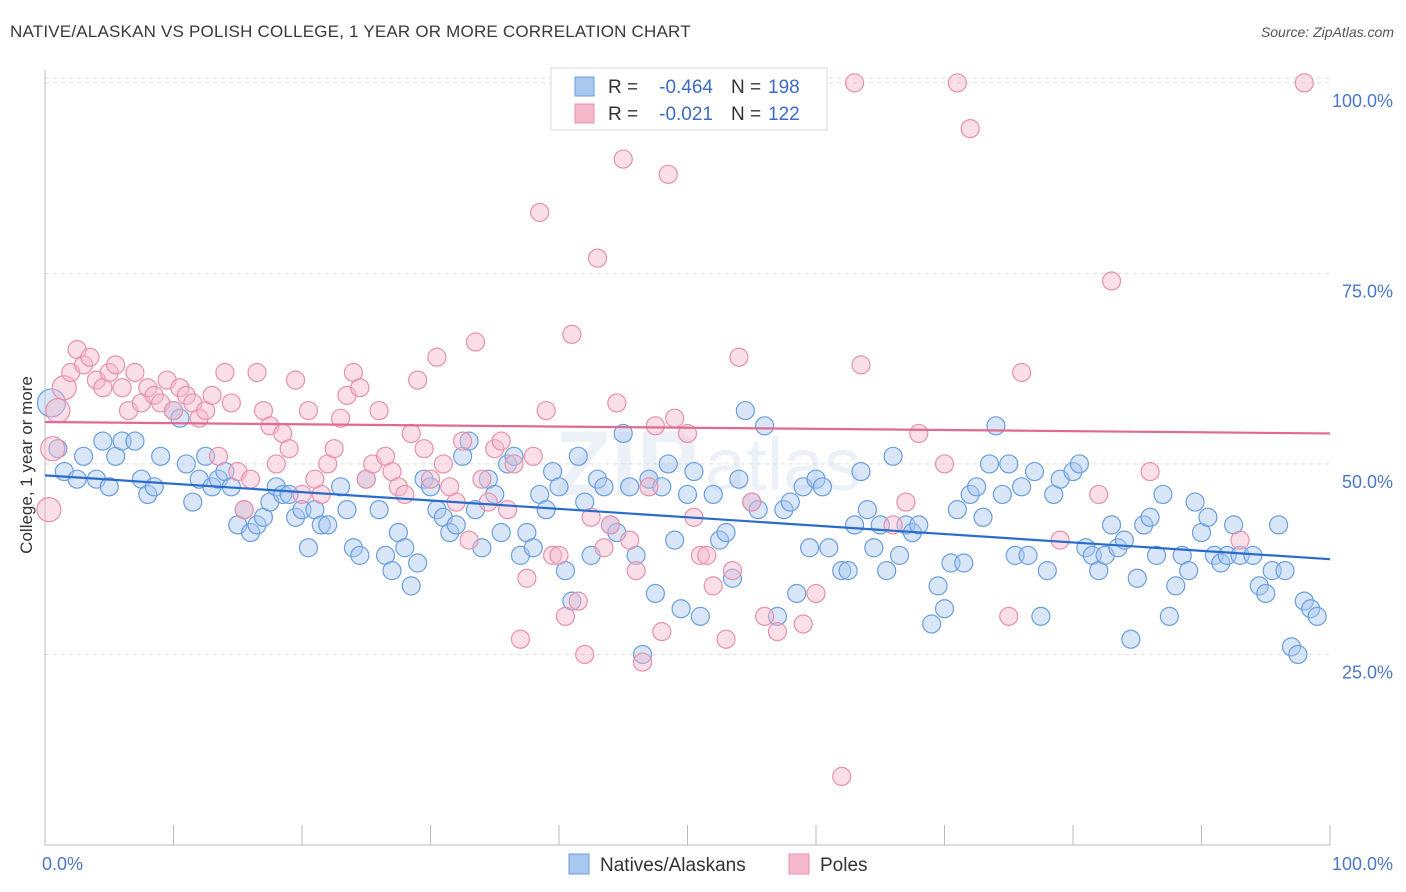 The width and height of the screenshot is (1406, 892). What do you see at coordinates (1367, 482) in the screenshot?
I see `y-tick-label-1: 50.0%` at bounding box center [1367, 482].